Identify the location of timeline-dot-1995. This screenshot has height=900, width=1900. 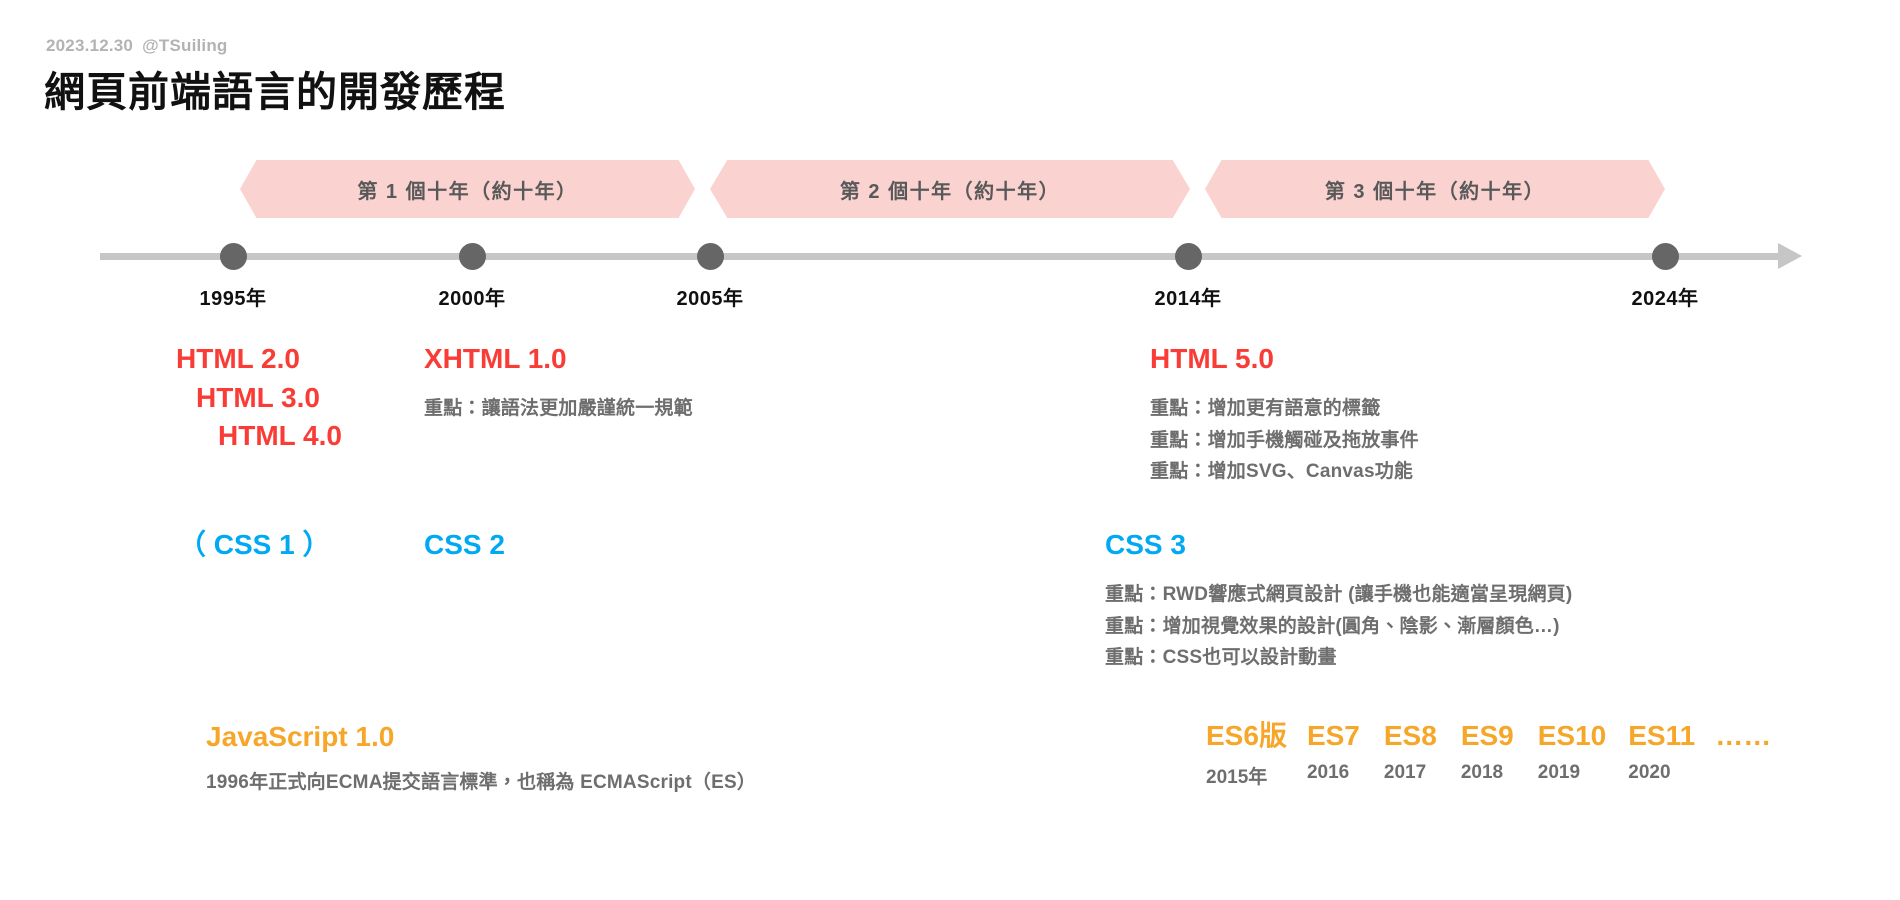
(233, 256).